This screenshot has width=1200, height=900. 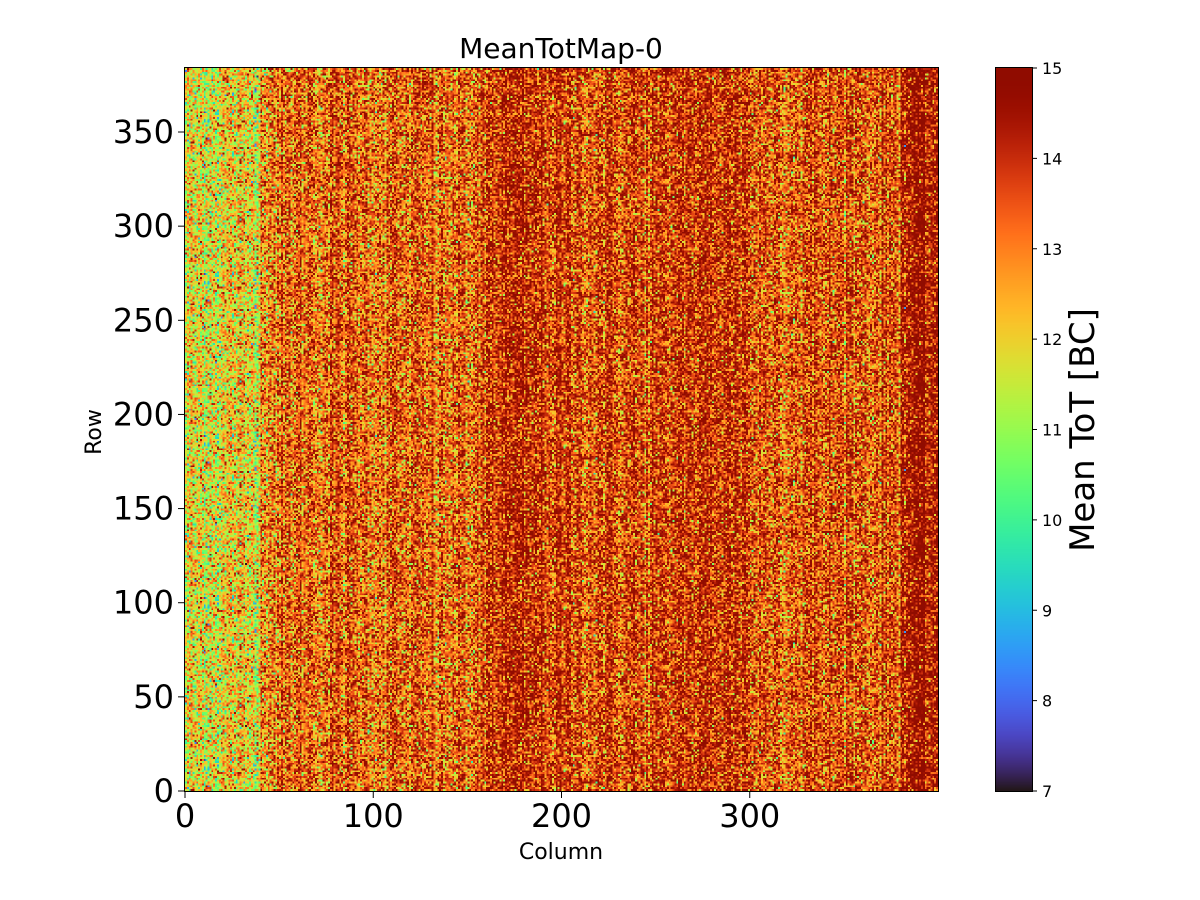 I want to click on y-tick-label: 100, so click(x=143, y=603).